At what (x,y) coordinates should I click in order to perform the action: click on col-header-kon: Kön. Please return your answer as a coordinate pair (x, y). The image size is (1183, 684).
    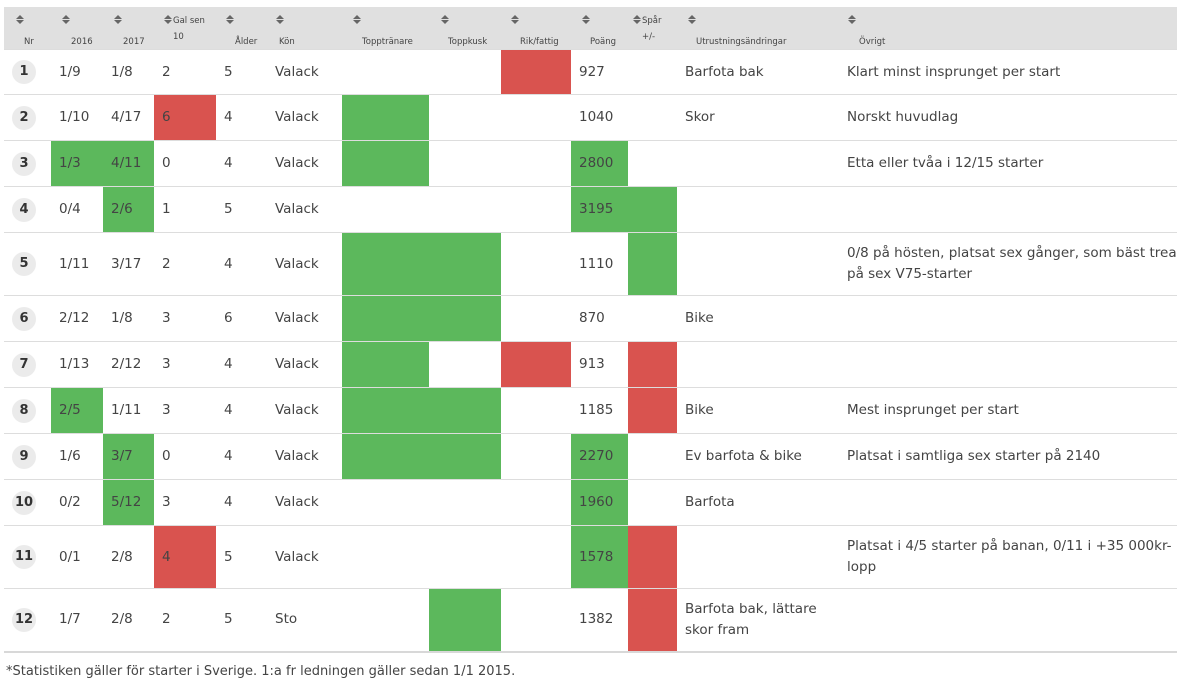
    Looking at the image, I should click on (304, 28).